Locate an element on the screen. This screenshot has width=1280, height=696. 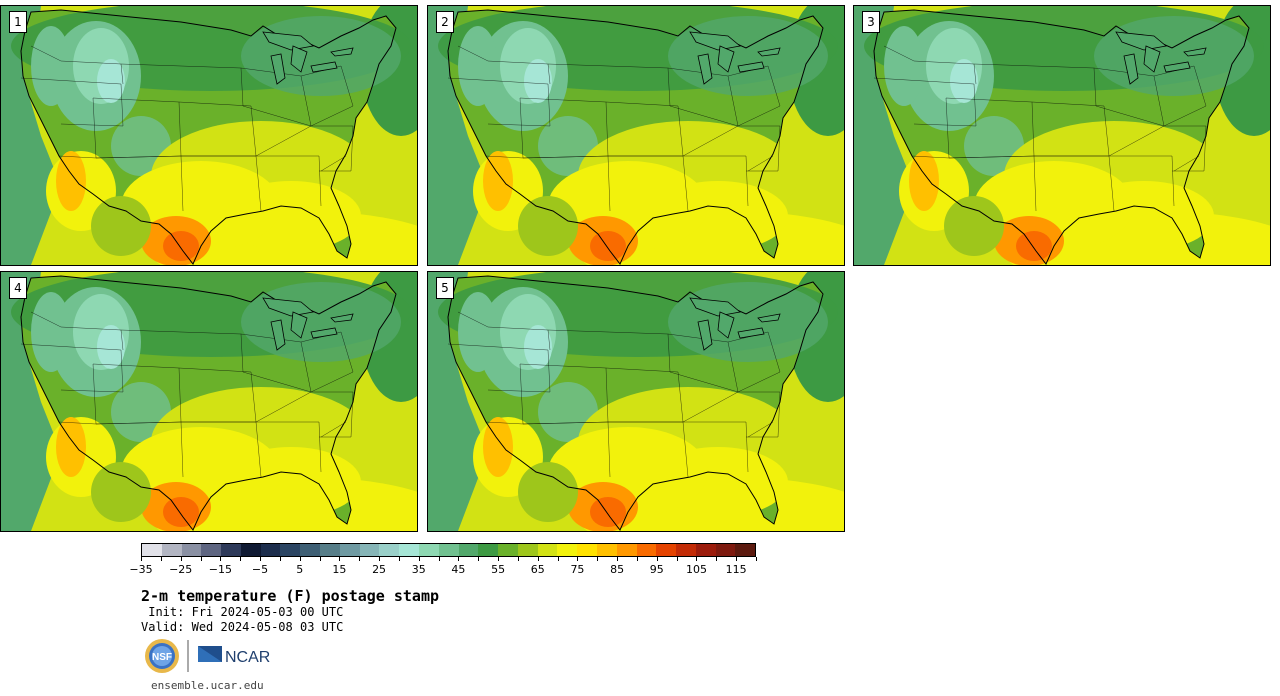
init-label: Init: is located at coordinates (163, 612).